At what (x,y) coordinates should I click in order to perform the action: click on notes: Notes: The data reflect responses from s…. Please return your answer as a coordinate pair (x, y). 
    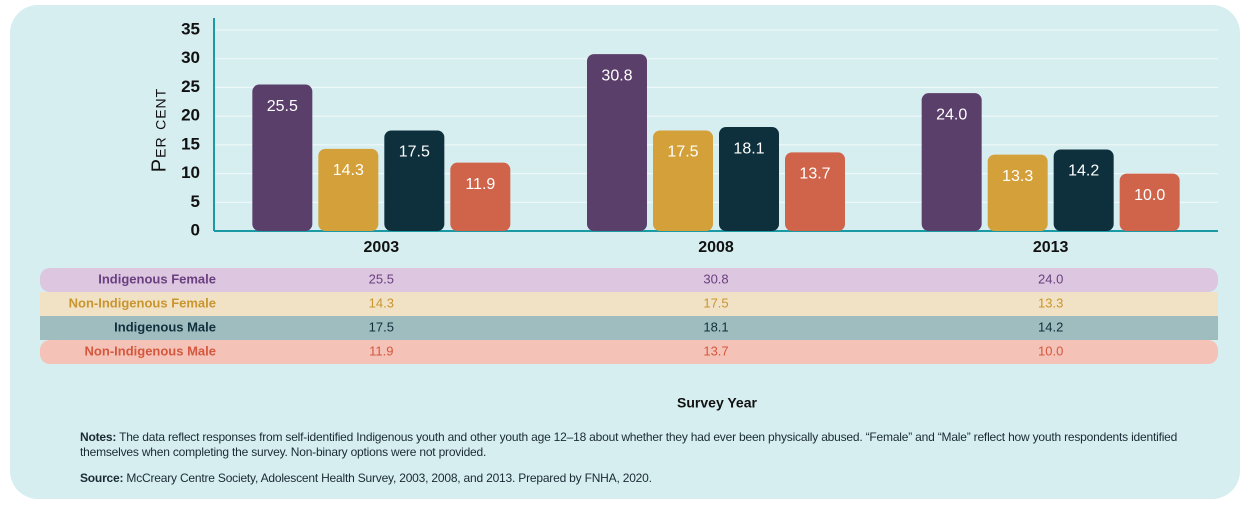
    Looking at the image, I should click on (647, 445).